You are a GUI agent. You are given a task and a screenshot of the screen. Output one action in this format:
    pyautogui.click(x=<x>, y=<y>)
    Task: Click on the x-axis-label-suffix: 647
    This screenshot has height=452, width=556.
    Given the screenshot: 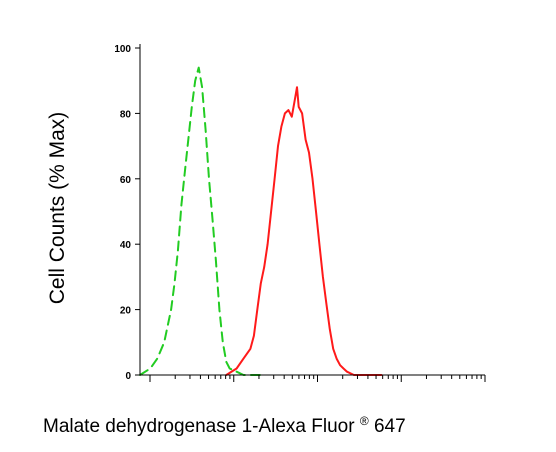 What is the action you would take?
    pyautogui.click(x=390, y=426)
    